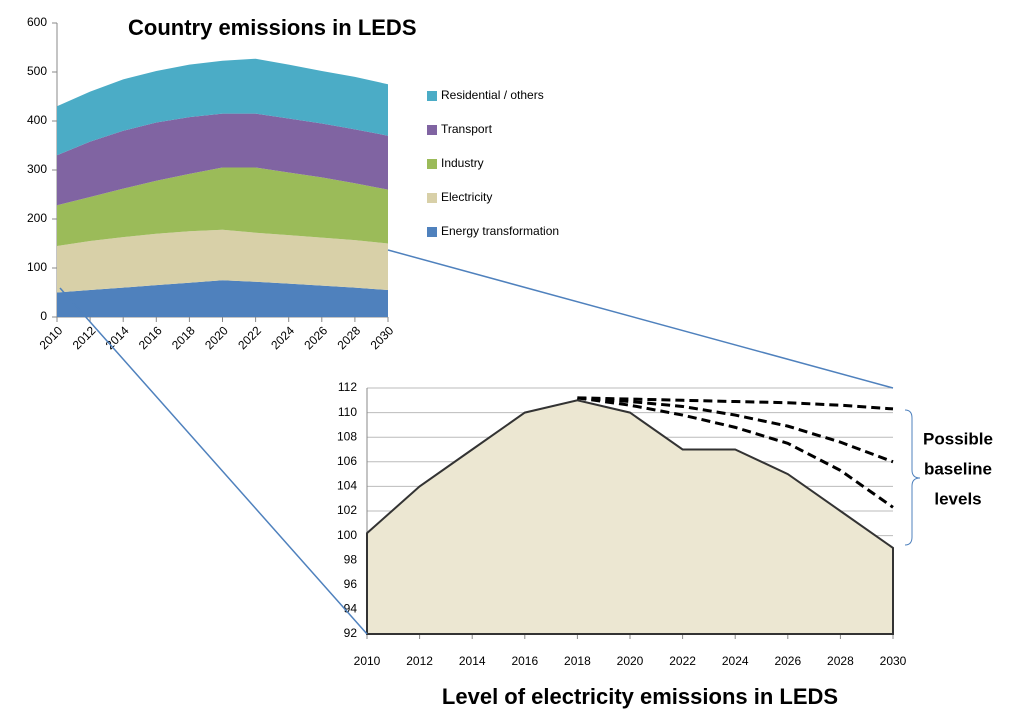 This screenshot has width=1012, height=711. I want to click on legend-label: Industry, so click(462, 163).